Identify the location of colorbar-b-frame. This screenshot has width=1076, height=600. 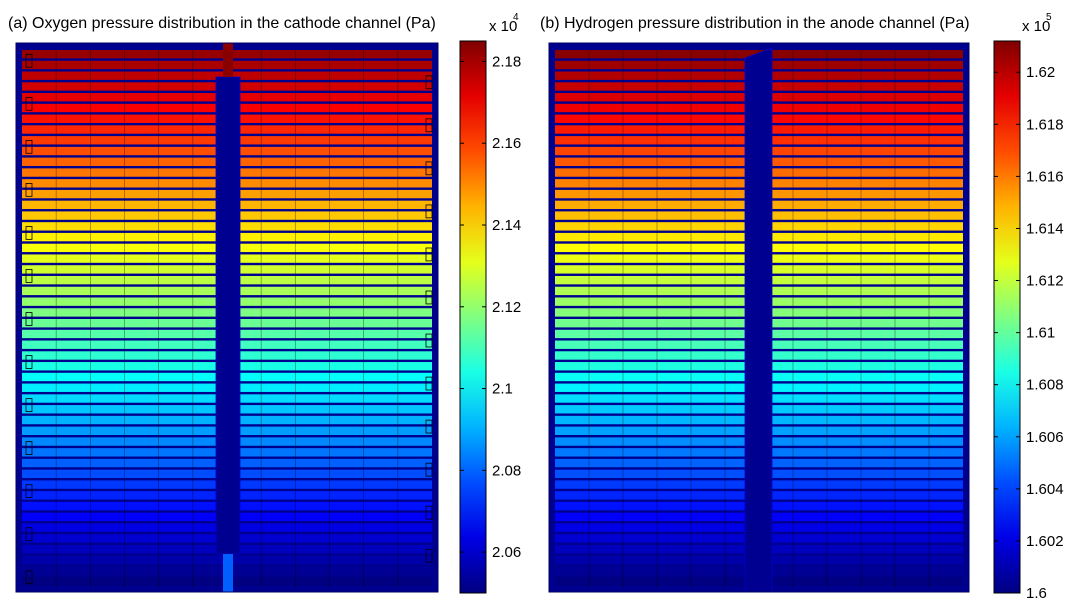
(1007, 317).